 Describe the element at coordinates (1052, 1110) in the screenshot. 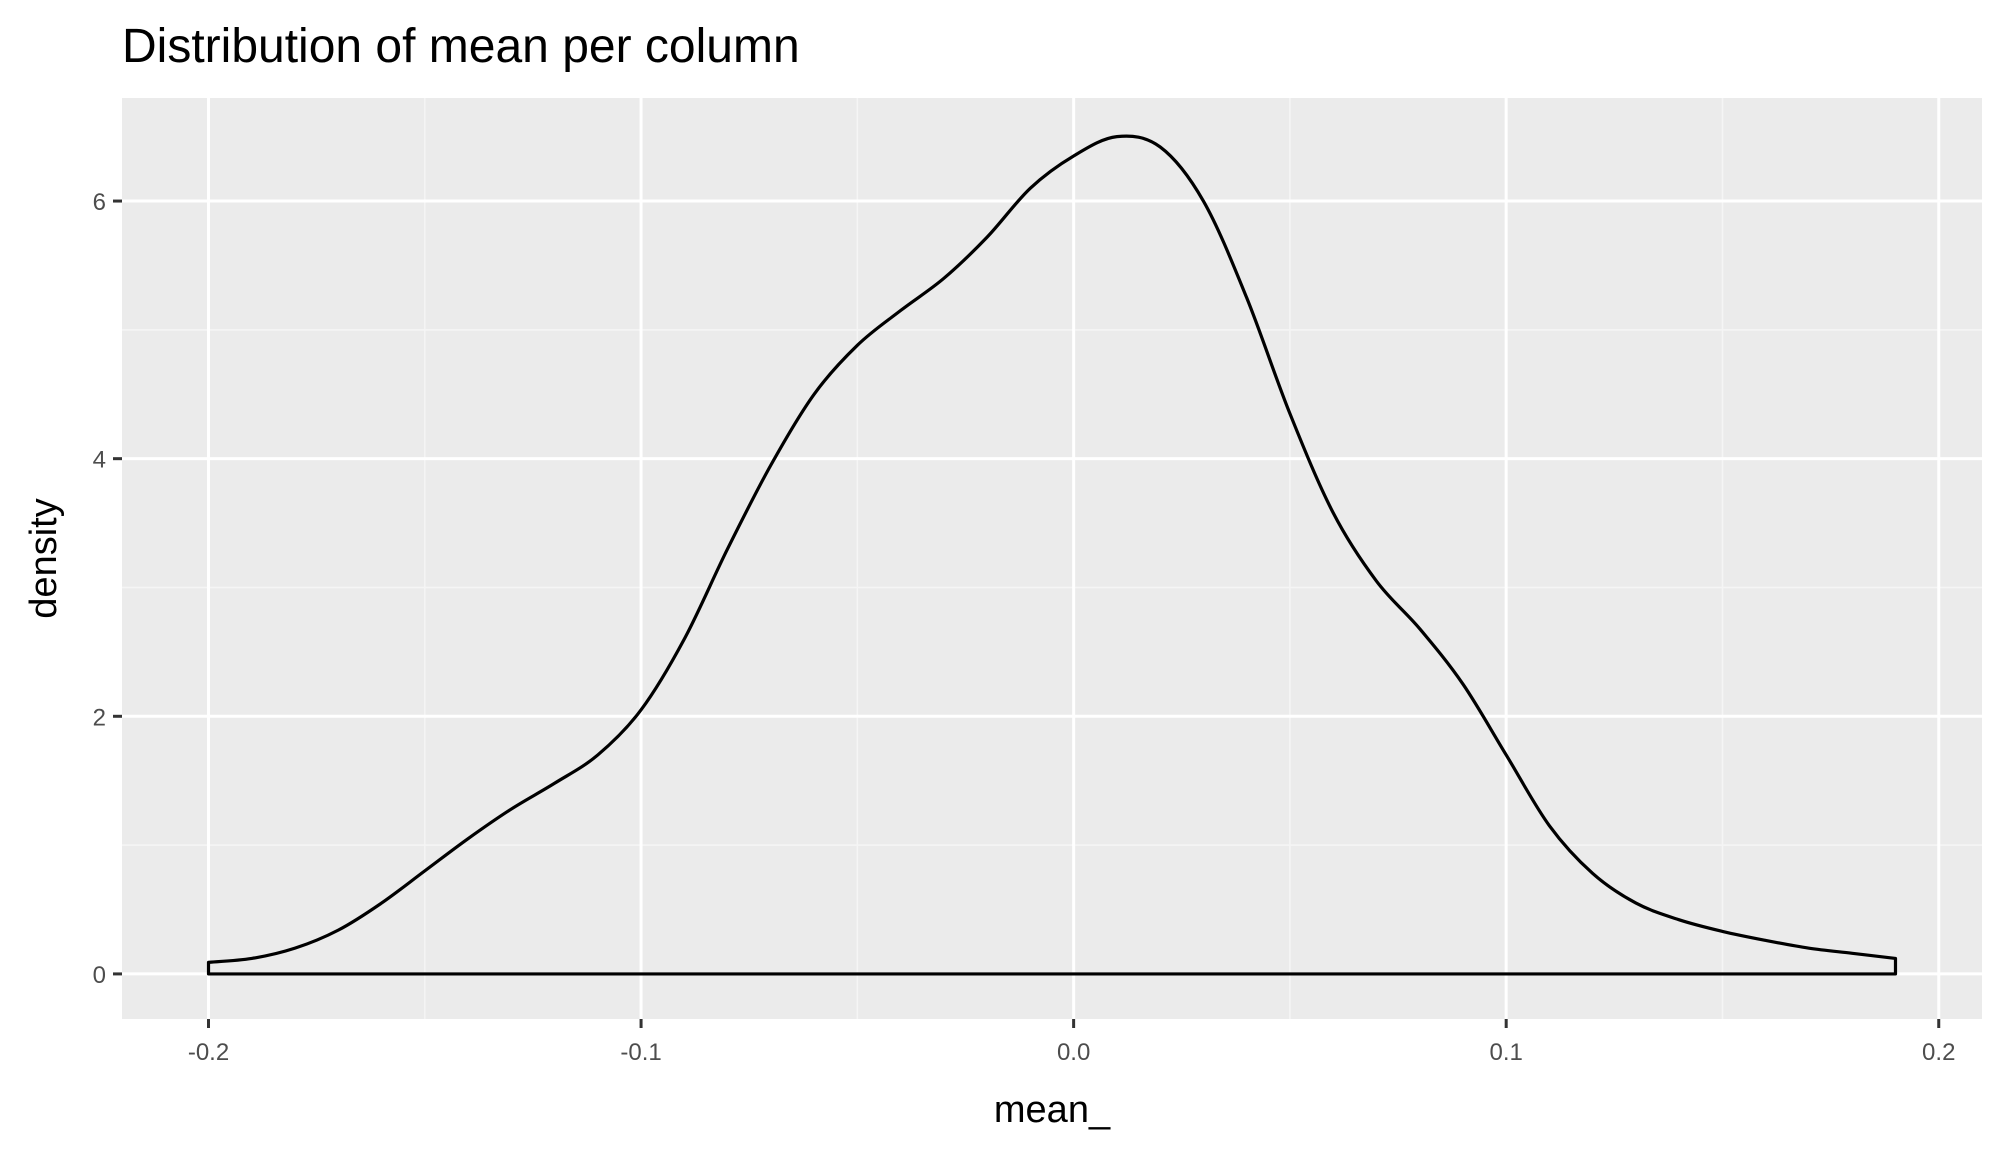

I see `x-axis-title: mean_` at that location.